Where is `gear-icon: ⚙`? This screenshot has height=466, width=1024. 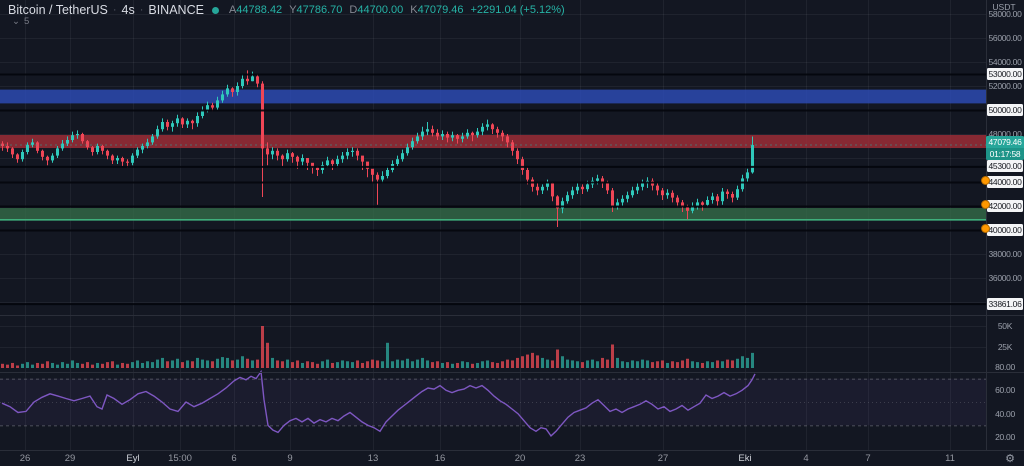 gear-icon: ⚙ is located at coordinates (1010, 459).